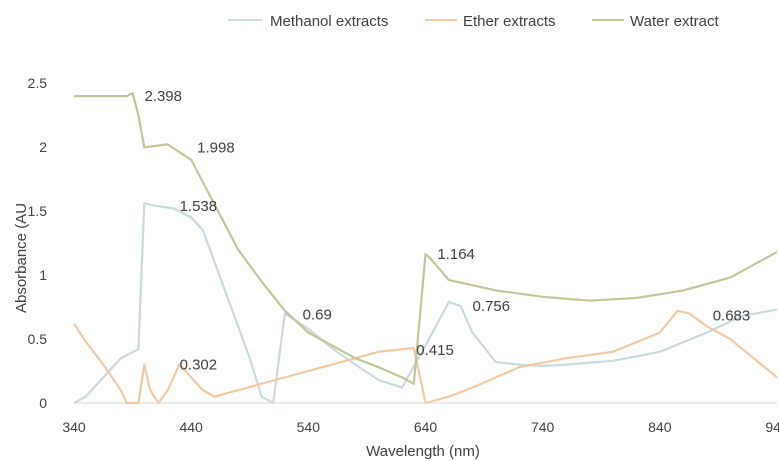 The width and height of the screenshot is (779, 461). What do you see at coordinates (423, 451) in the screenshot?
I see `x-axis-title: Wavelength (nm)` at bounding box center [423, 451].